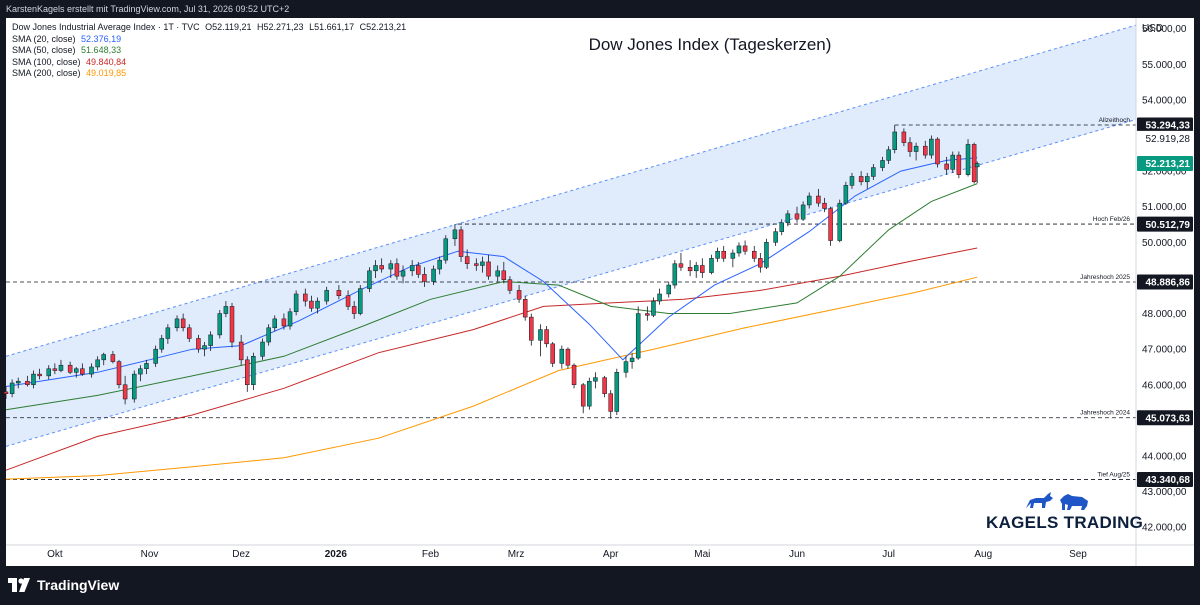 The width and height of the screenshot is (1200, 605). What do you see at coordinates (78, 585) in the screenshot?
I see `tradingview-label: TradingView` at bounding box center [78, 585].